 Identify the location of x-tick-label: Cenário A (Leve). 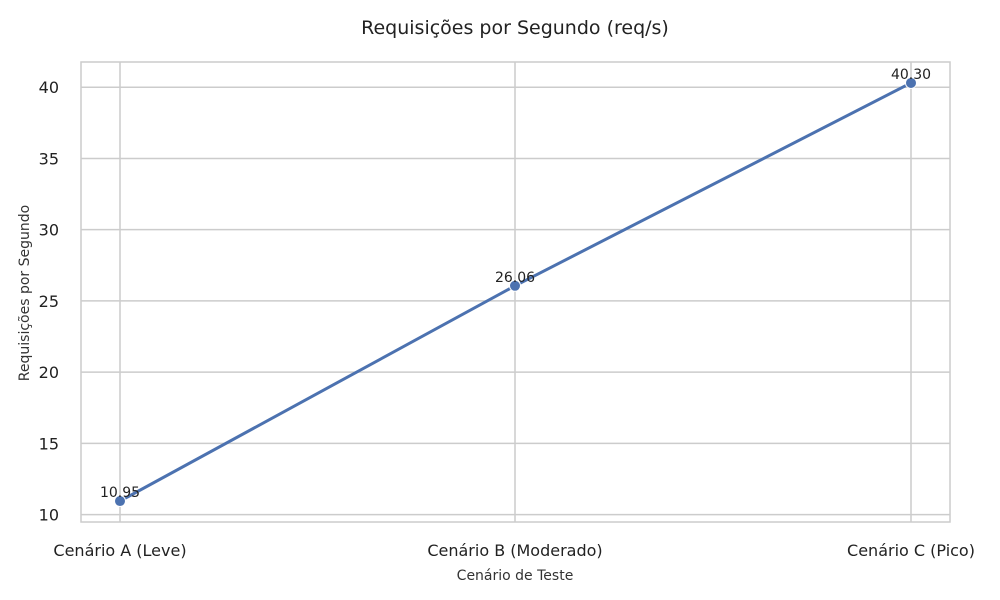
(119, 550).